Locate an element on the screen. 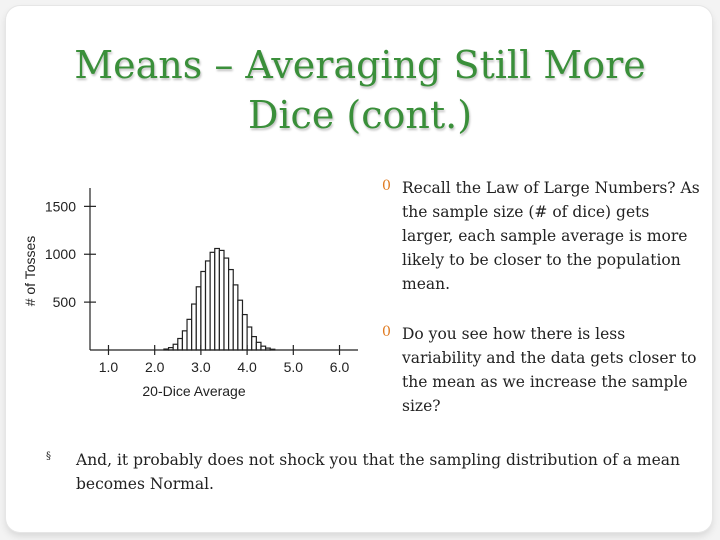 The image size is (720, 540). y-tick-label: 1000 is located at coordinates (60, 254).